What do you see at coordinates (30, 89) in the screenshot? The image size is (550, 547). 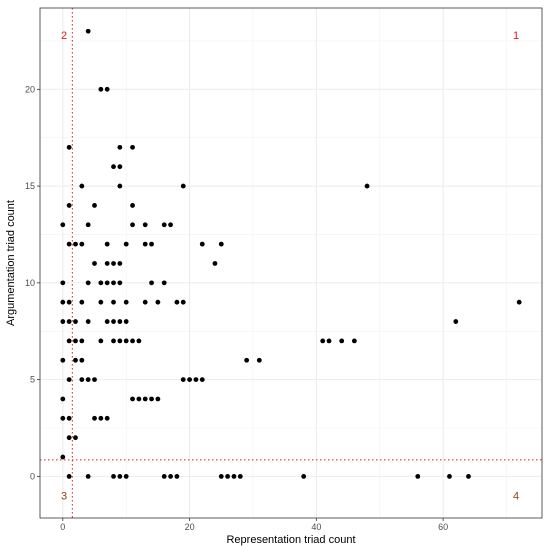 I see `y-tick-label: 20` at bounding box center [30, 89].